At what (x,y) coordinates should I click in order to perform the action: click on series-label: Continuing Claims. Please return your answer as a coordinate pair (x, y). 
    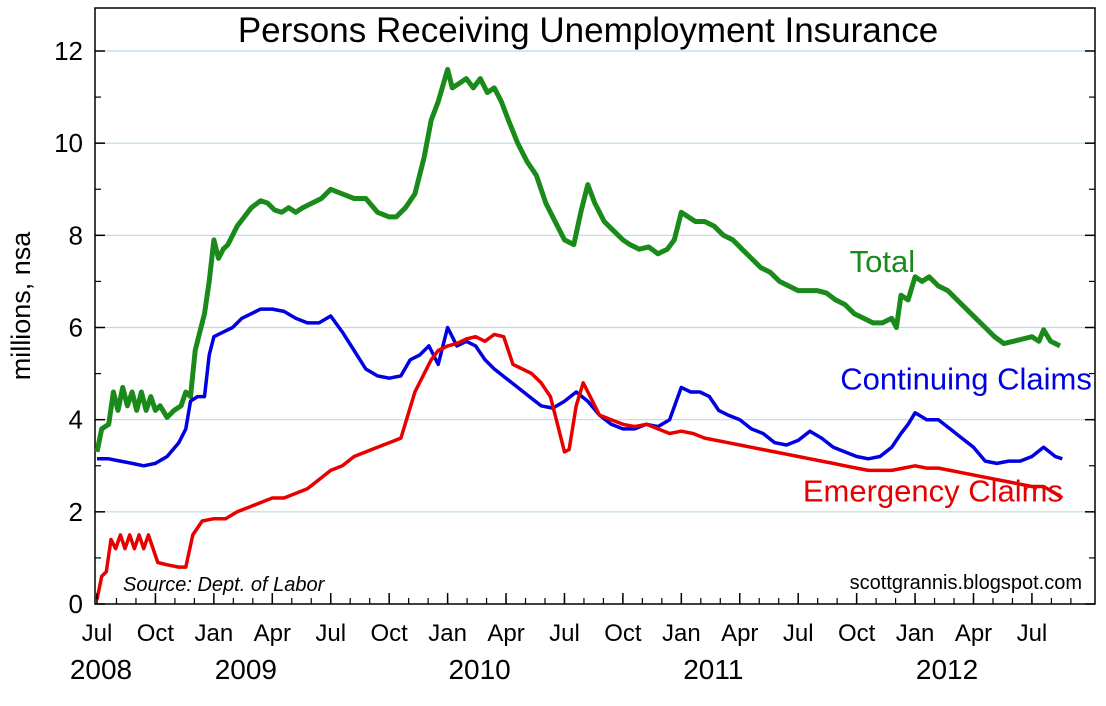
    Looking at the image, I should click on (966, 379).